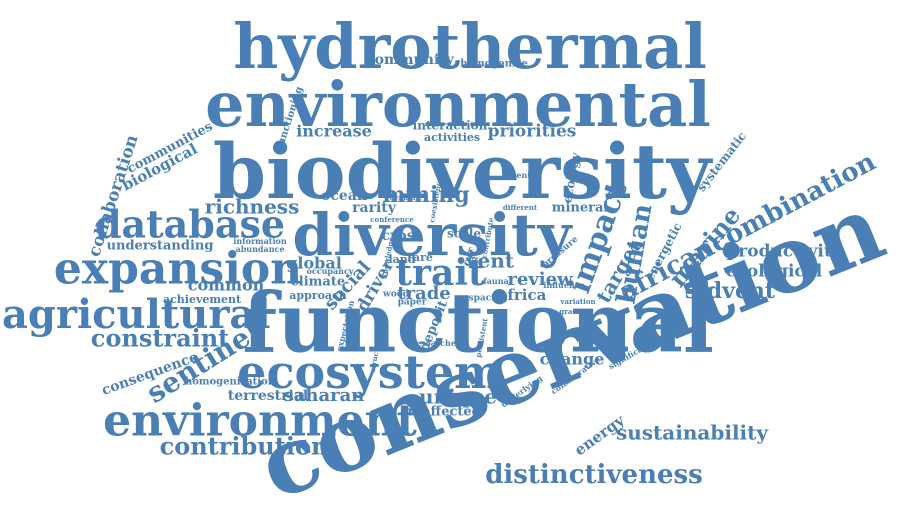 The height and width of the screenshot is (523, 900). What do you see at coordinates (329, 271) in the screenshot?
I see `word-occupancy: occupancy` at bounding box center [329, 271].